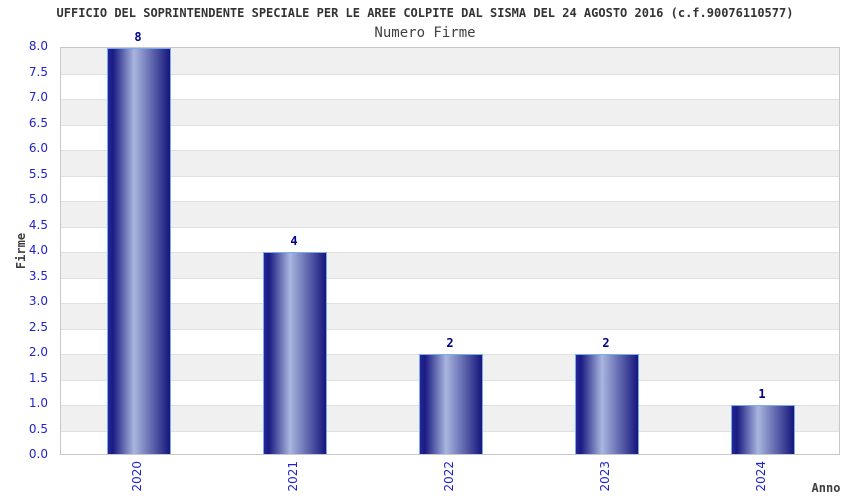 The image size is (850, 500). I want to click on y-tick-6.5: 6.5, so click(38, 122).